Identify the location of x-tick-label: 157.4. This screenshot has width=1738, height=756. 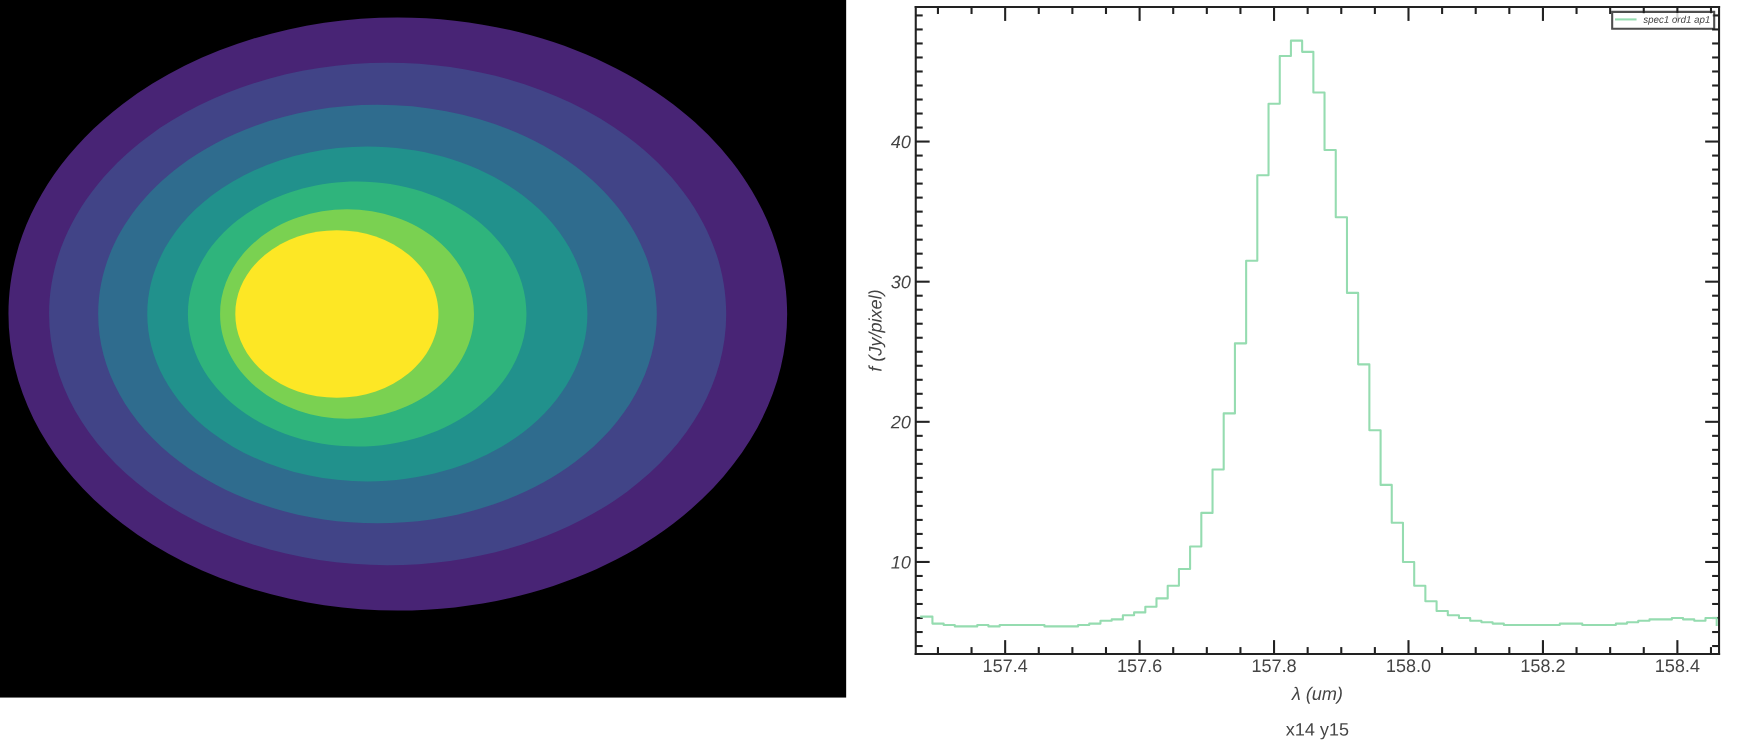
(1005, 666).